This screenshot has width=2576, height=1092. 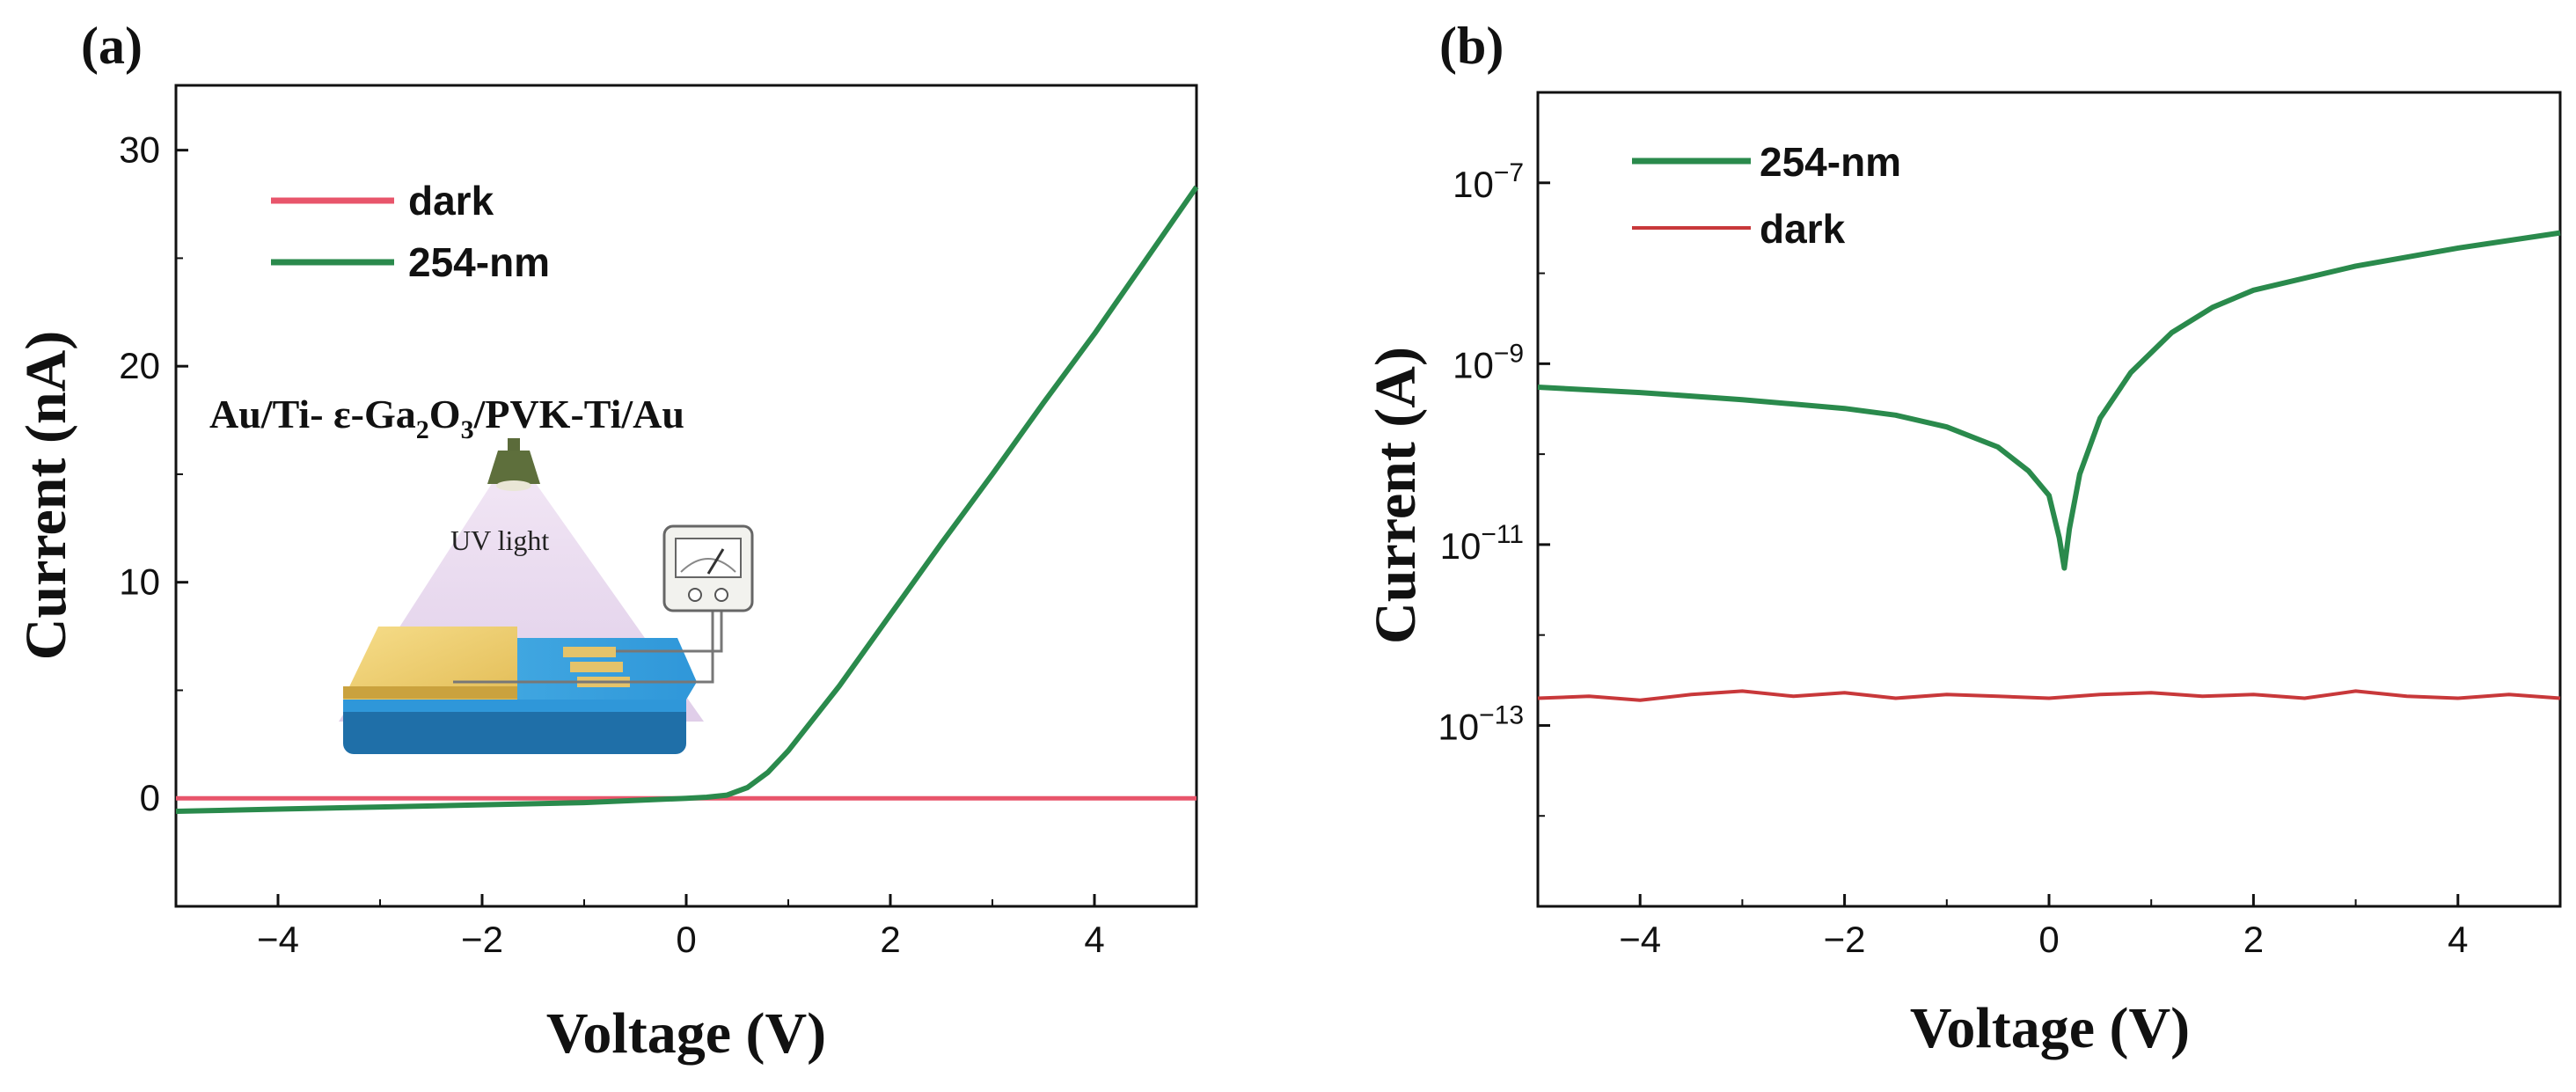 What do you see at coordinates (139, 582) in the screenshot?
I see `y-tick-label-a: 10` at bounding box center [139, 582].